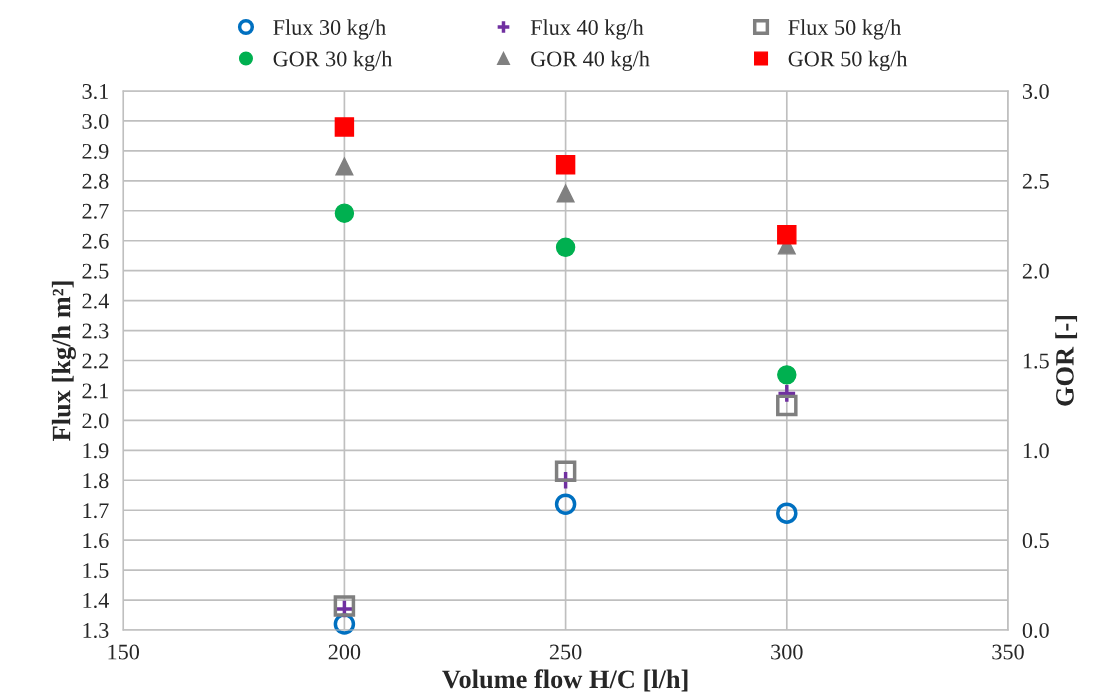 Image resolution: width=1120 pixels, height=700 pixels. I want to click on y-tick-label: 3.0, so click(95, 121).